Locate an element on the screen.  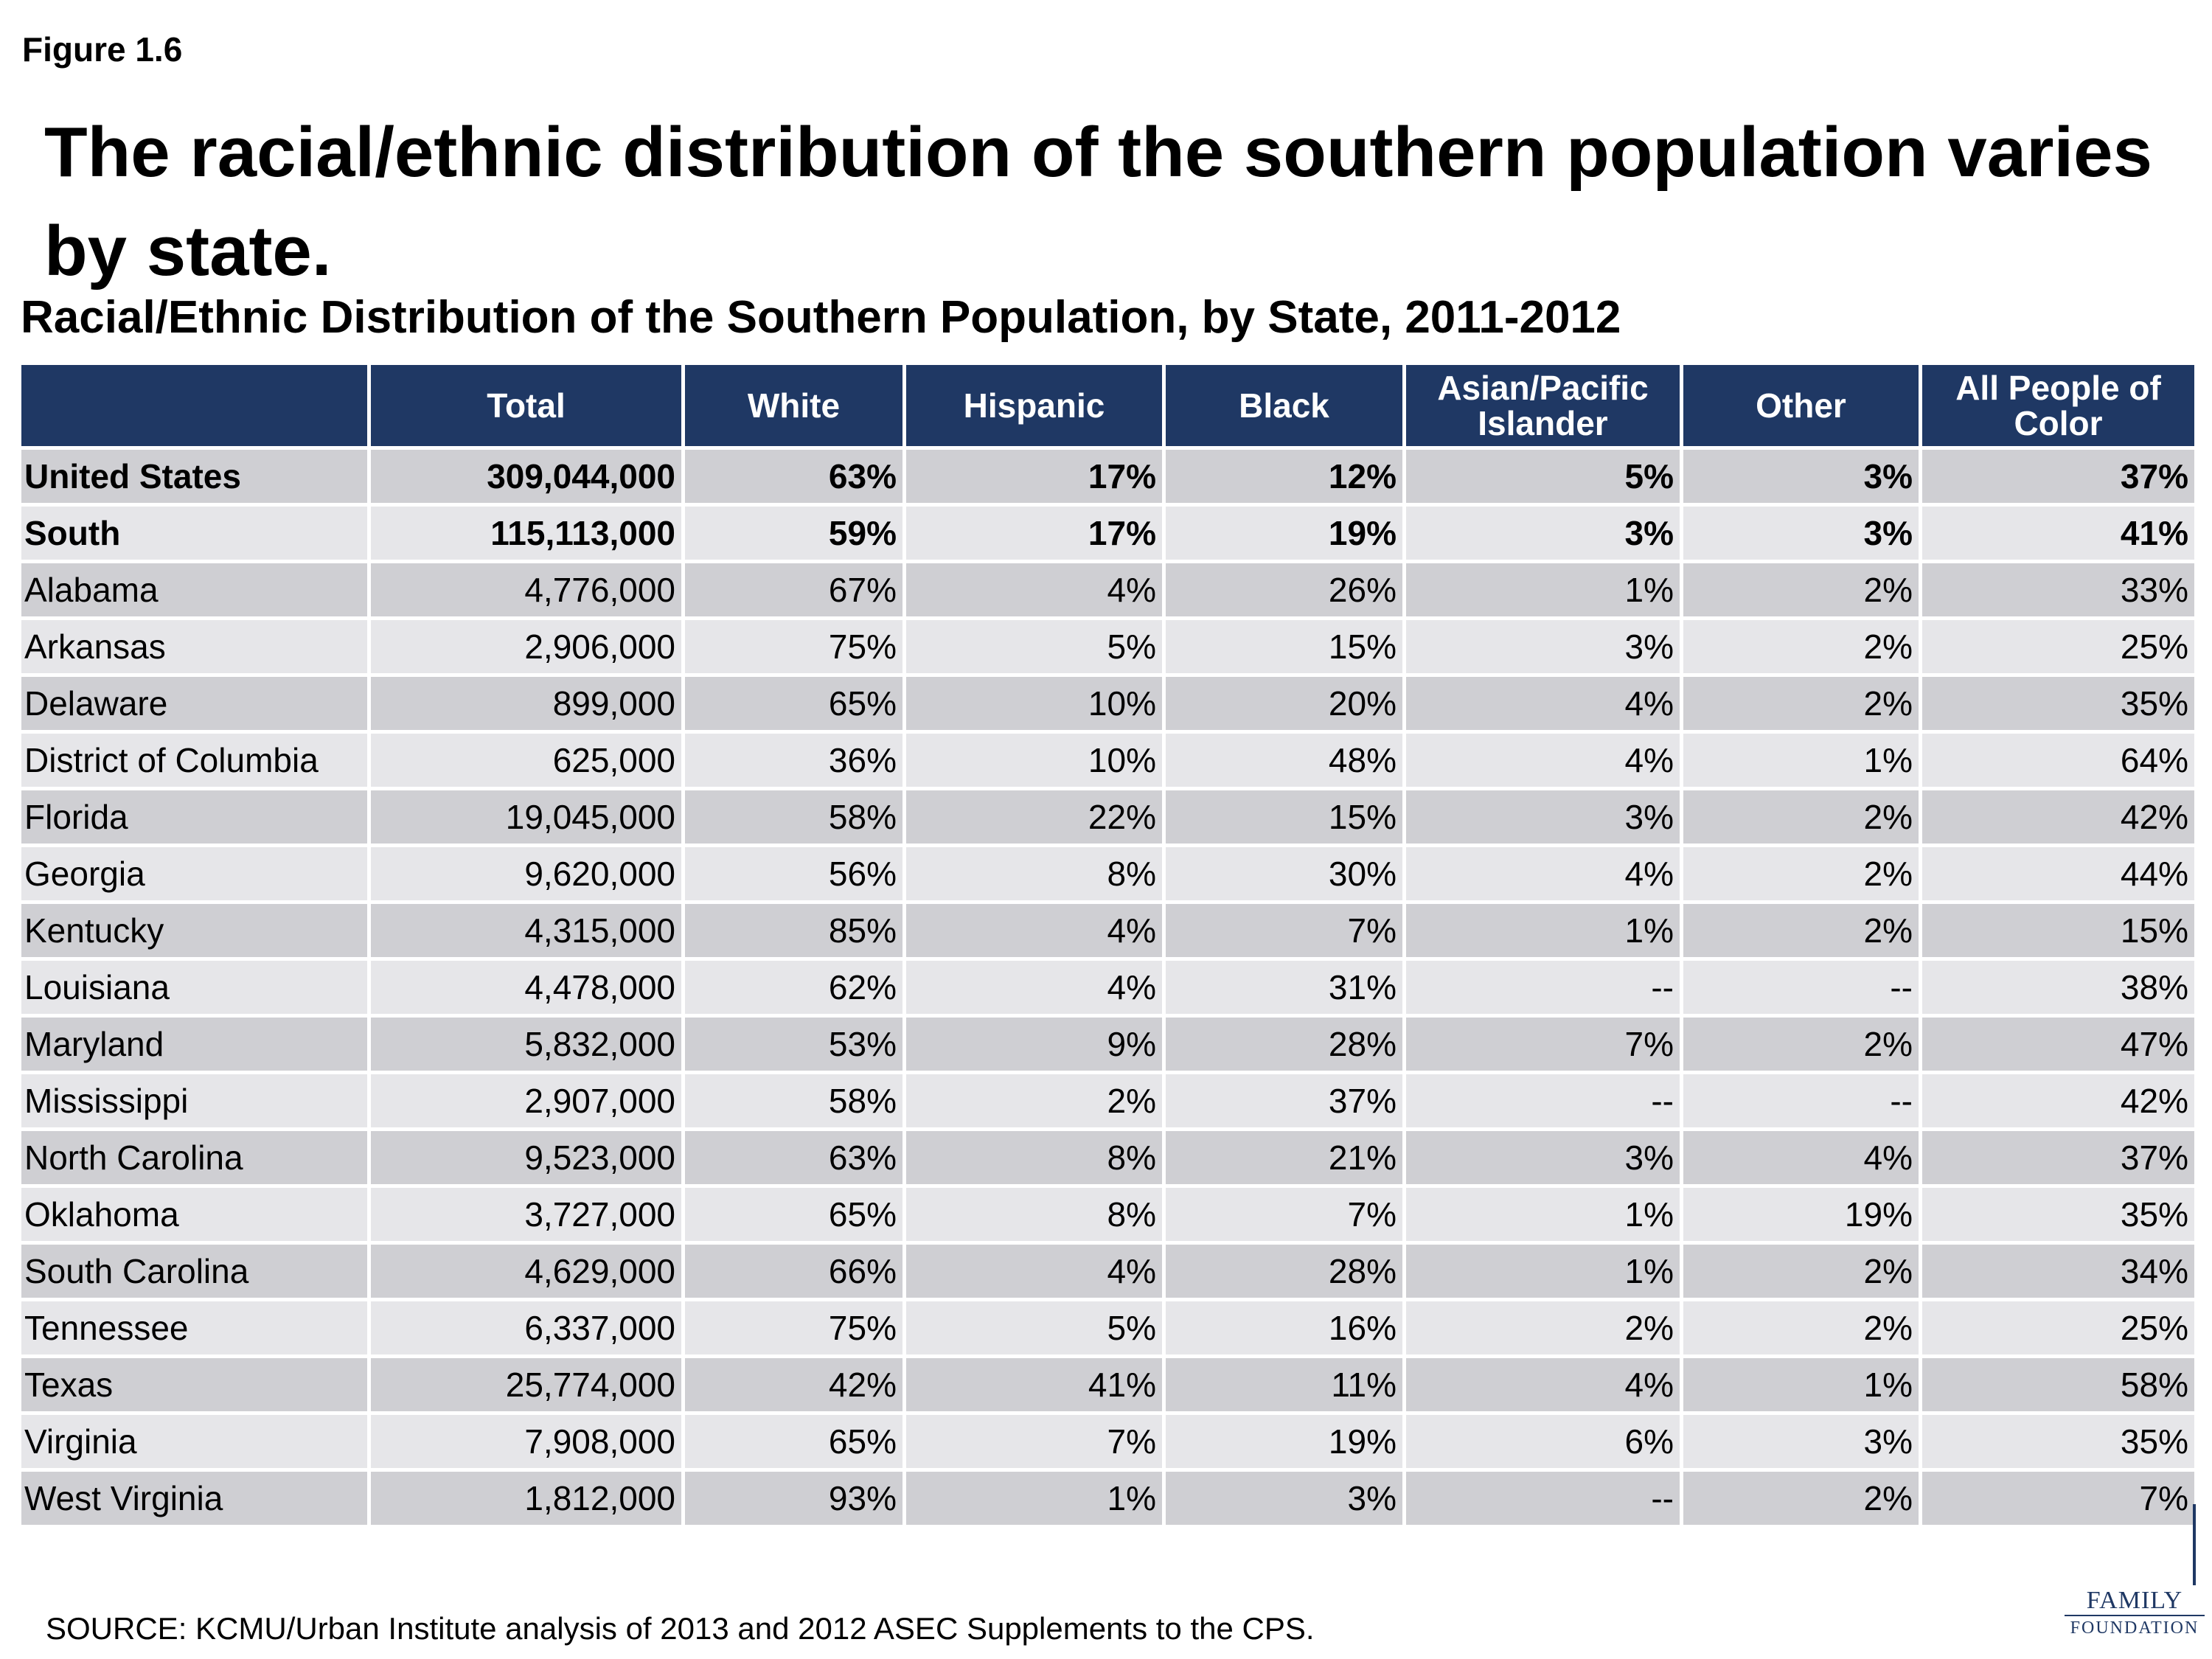
cell-black: 11% is located at coordinates (1284, 1384).